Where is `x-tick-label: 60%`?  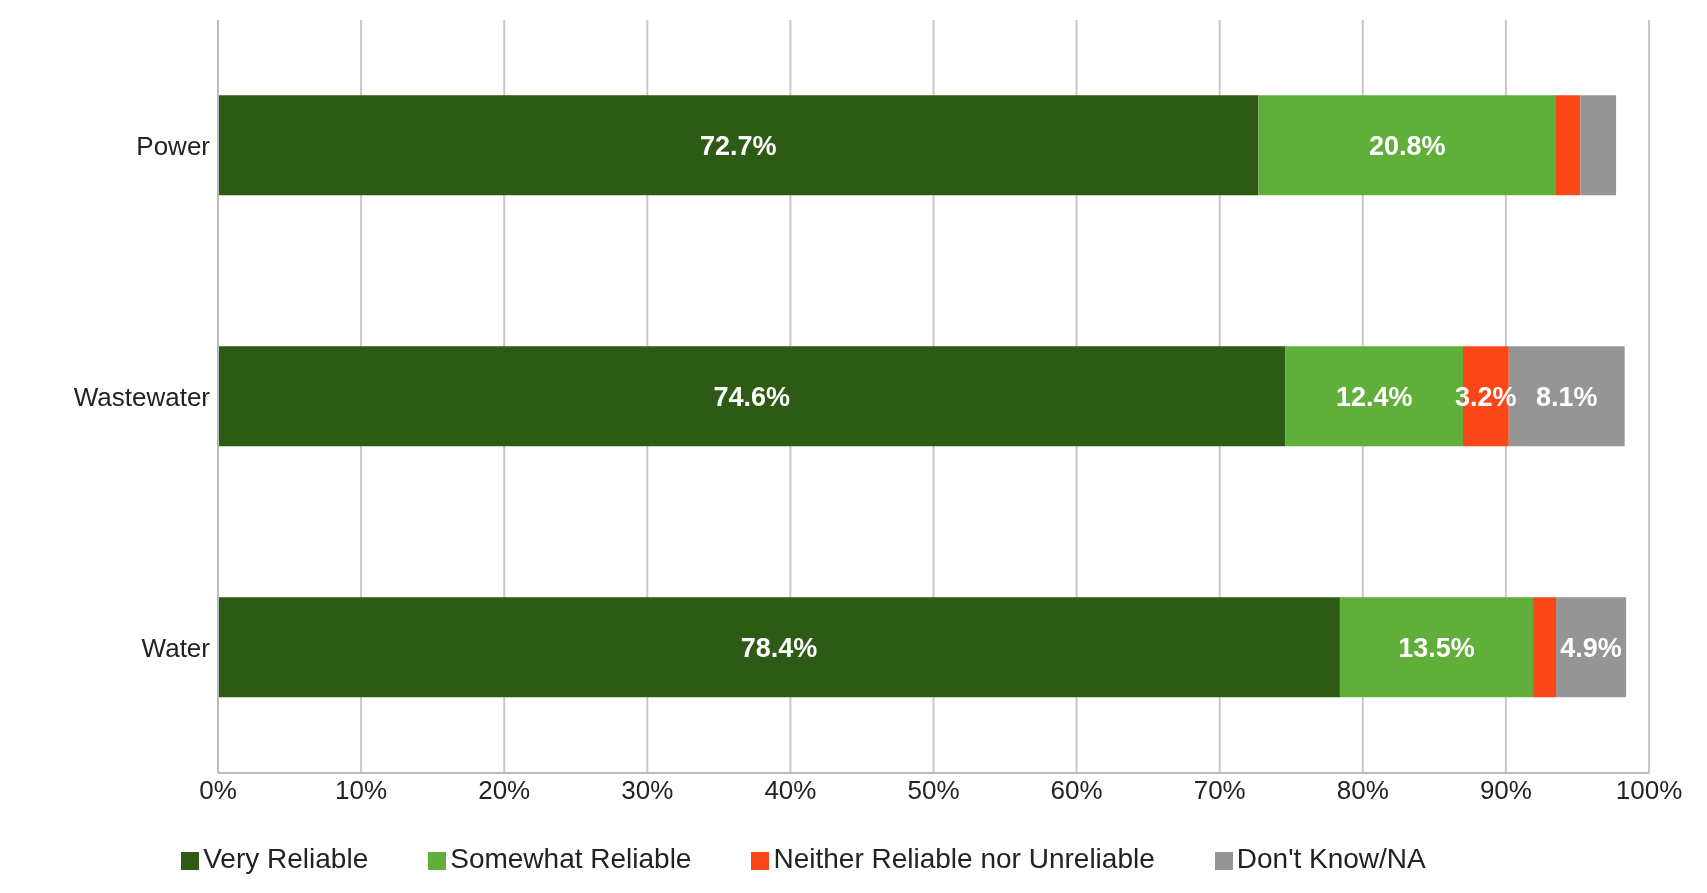 x-tick-label: 60% is located at coordinates (1076, 790).